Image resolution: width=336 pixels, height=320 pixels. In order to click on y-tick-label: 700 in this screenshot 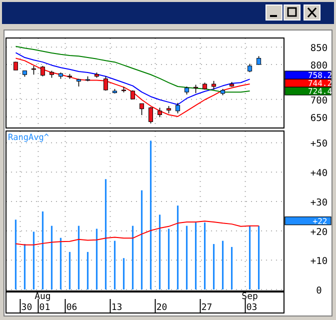, I will do `click(319, 100)`.